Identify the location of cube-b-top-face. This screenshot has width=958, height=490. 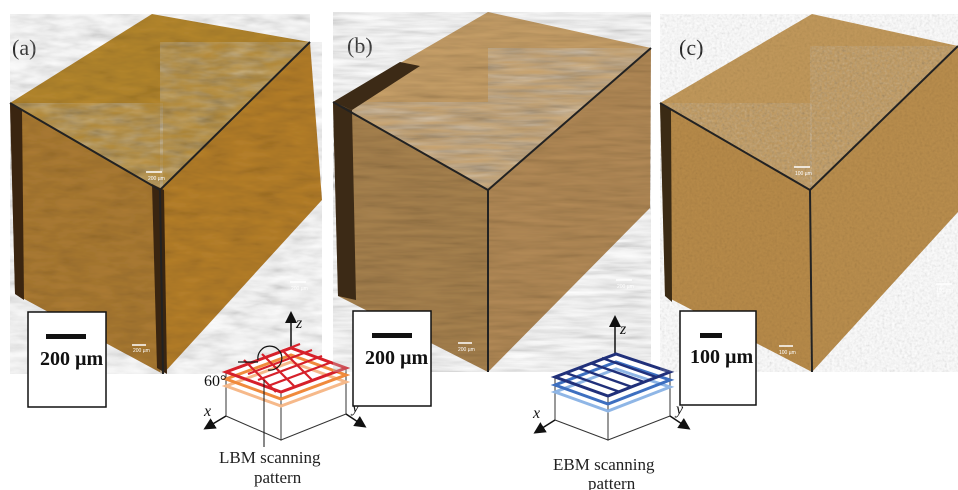
(492, 101).